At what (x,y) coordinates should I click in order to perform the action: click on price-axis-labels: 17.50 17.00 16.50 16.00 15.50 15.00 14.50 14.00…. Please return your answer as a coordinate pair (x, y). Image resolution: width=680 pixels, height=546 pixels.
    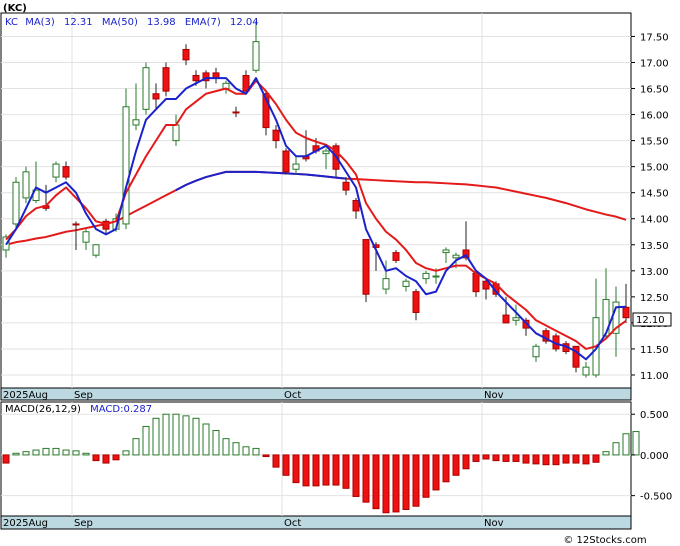
    Looking at the image, I should click on (651, 267).